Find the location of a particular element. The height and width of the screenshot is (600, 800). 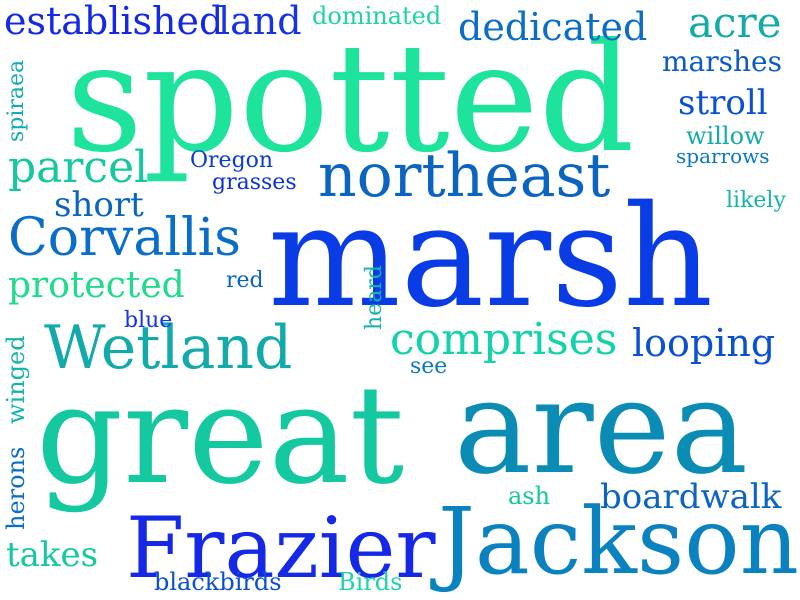

word-sparrows: sparrows is located at coordinates (723, 156).